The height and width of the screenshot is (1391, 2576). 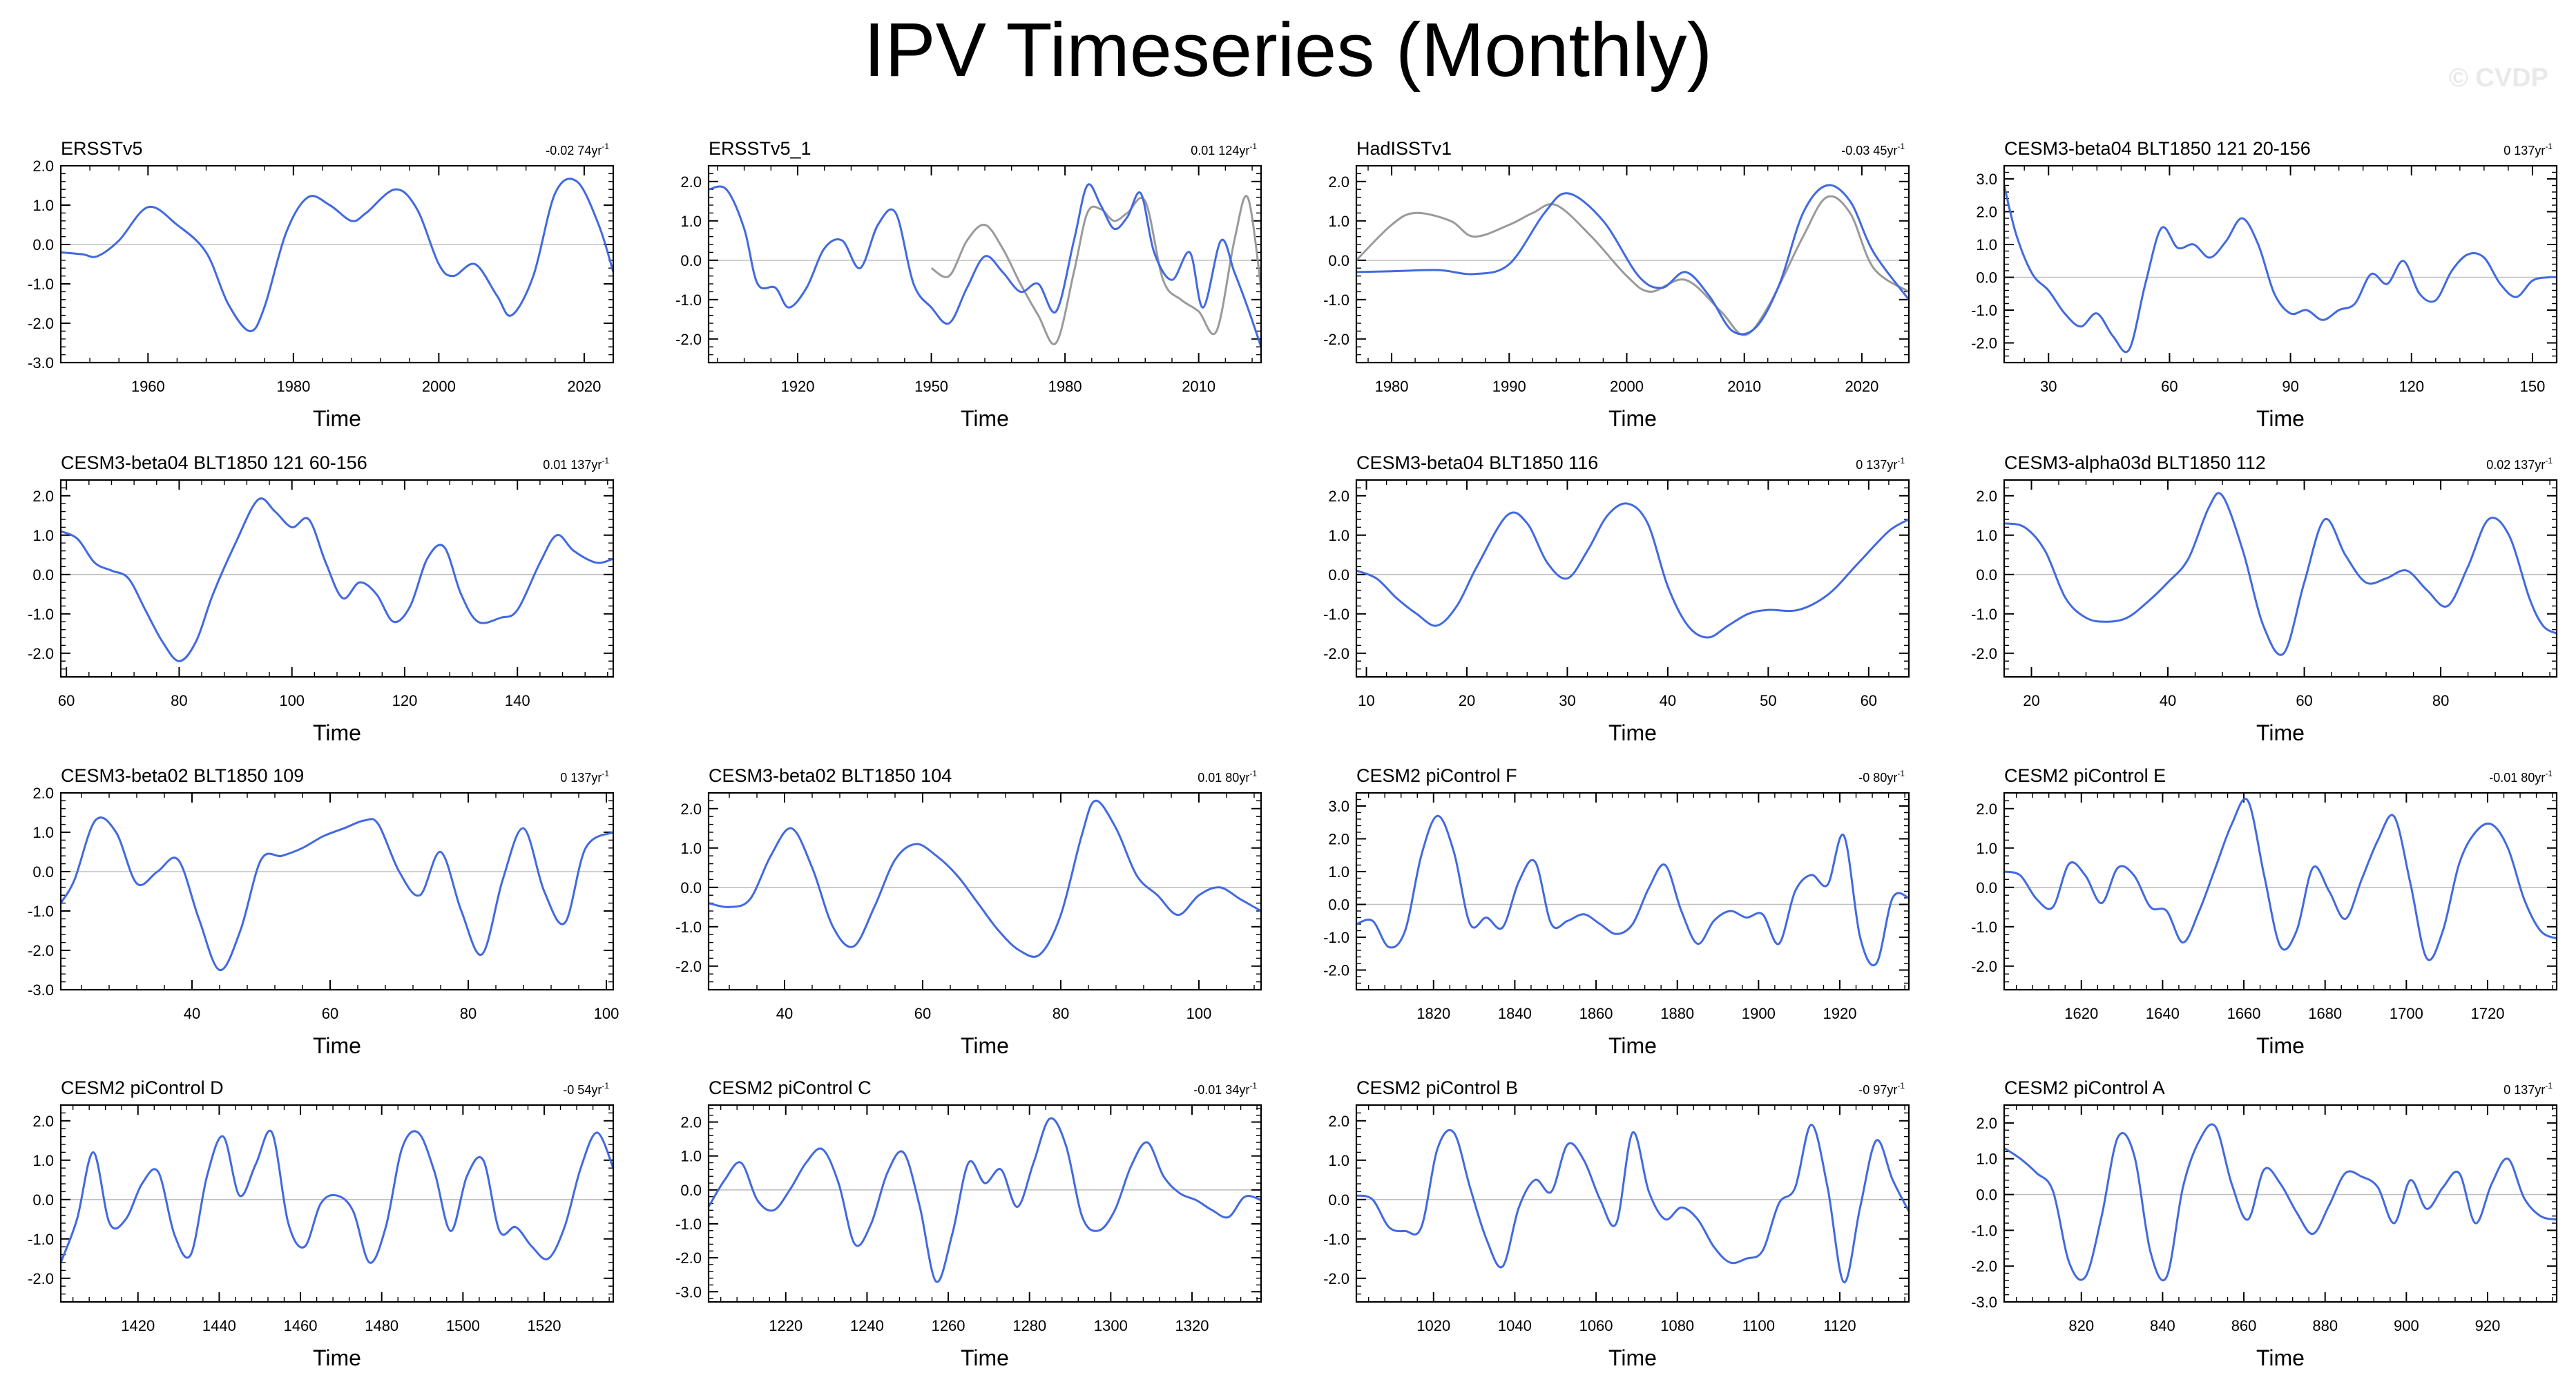 I want to click on x-tick-label: 30, so click(x=2048, y=386).